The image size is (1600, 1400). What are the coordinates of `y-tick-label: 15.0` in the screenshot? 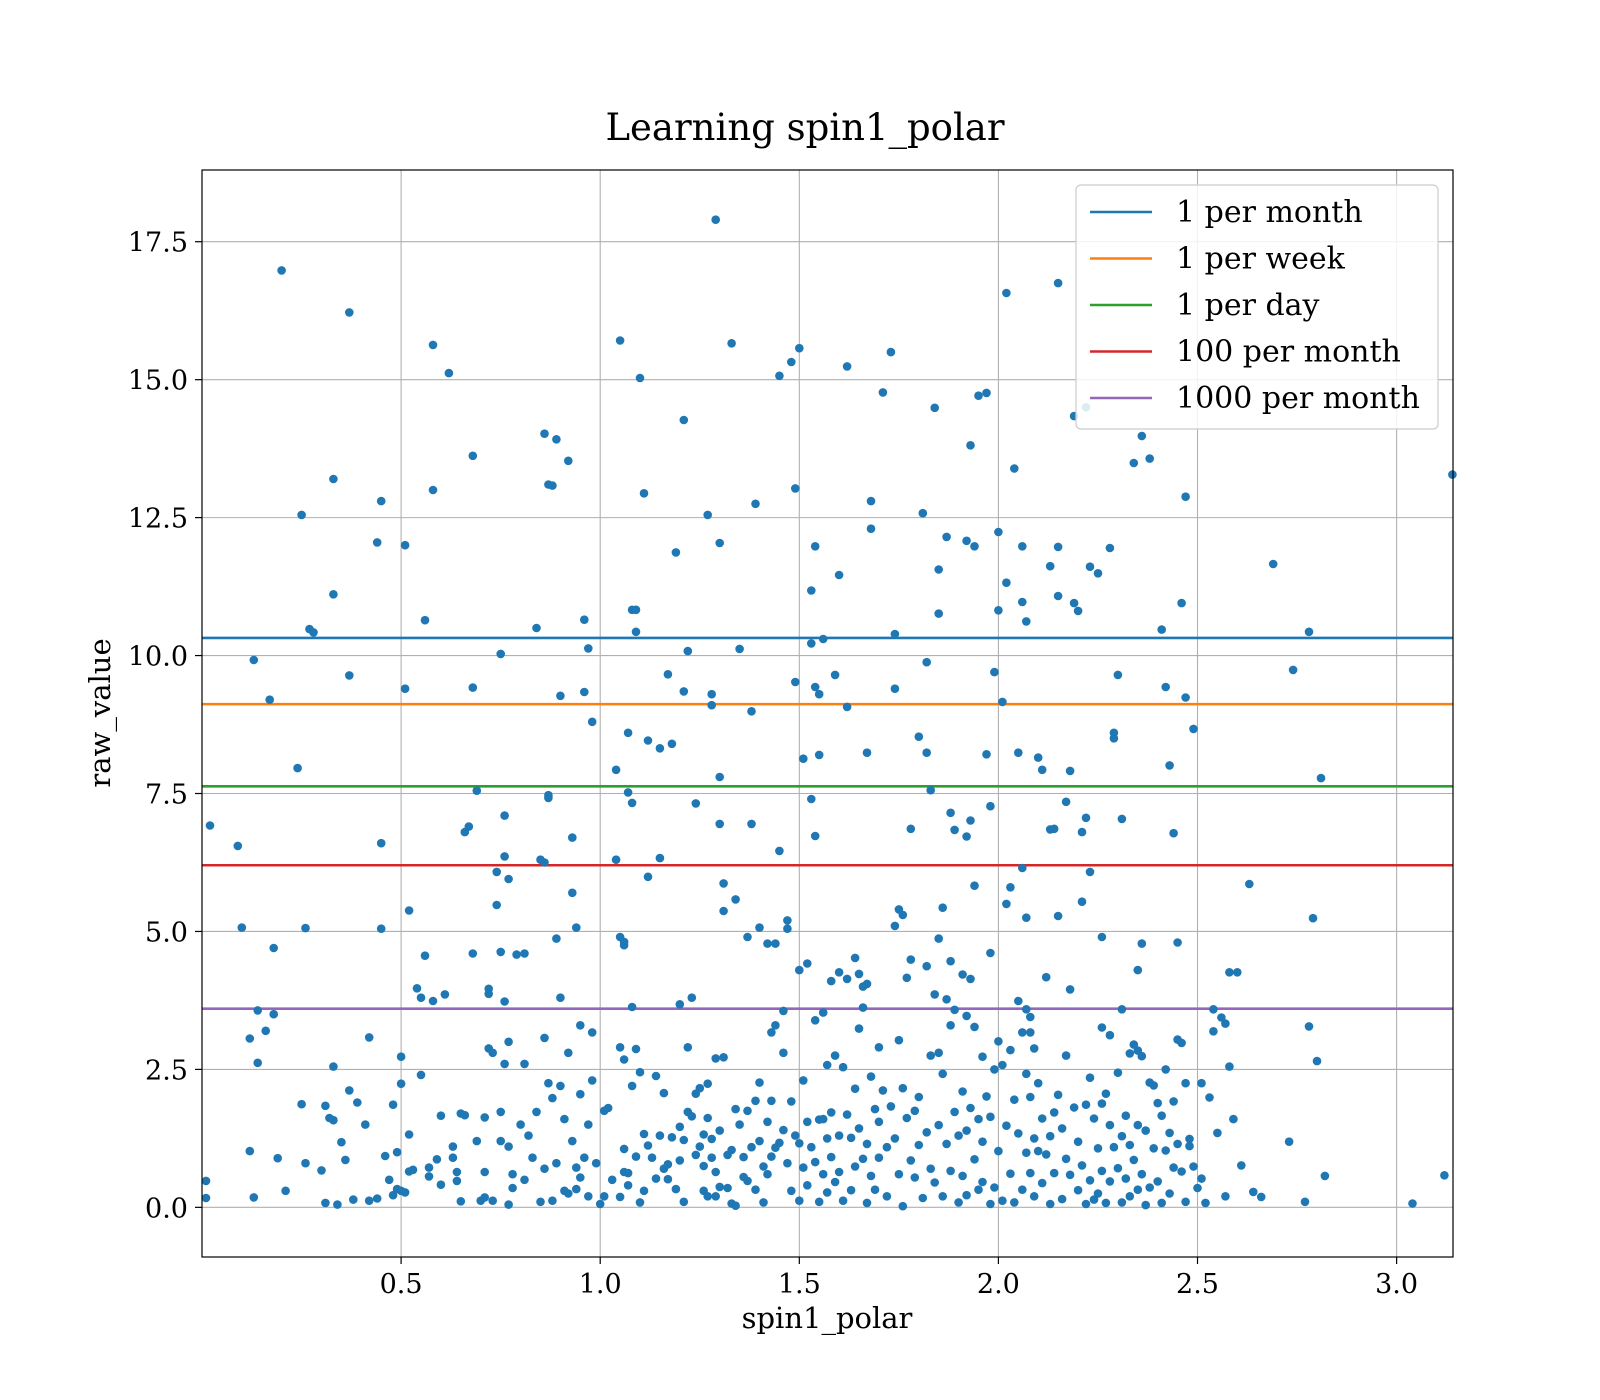 It's located at (158, 381).